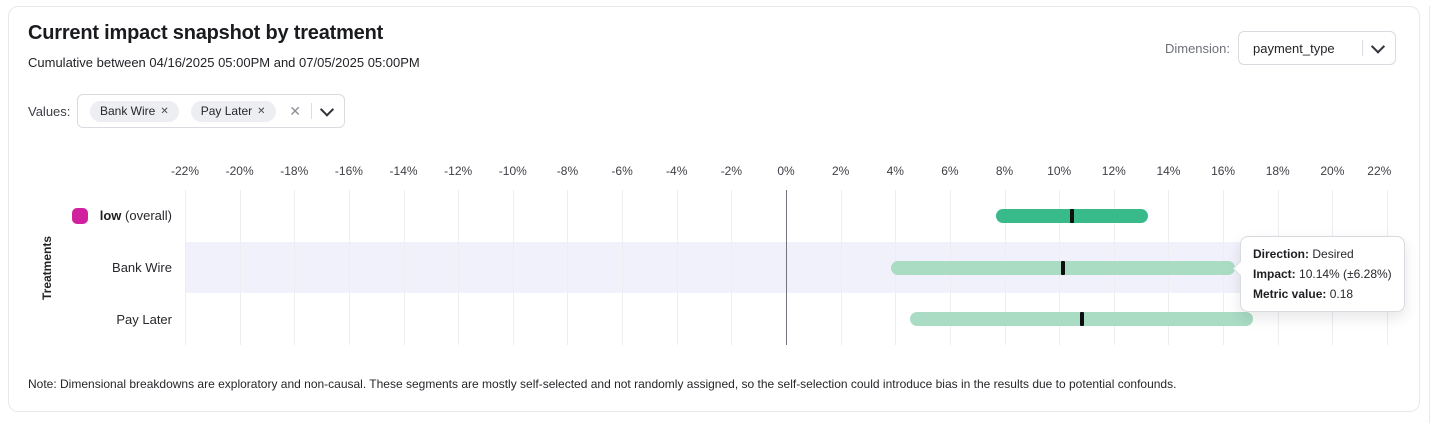 The width and height of the screenshot is (1434, 423). Describe the element at coordinates (567, 171) in the screenshot. I see `x-tick-label: -8%` at that location.